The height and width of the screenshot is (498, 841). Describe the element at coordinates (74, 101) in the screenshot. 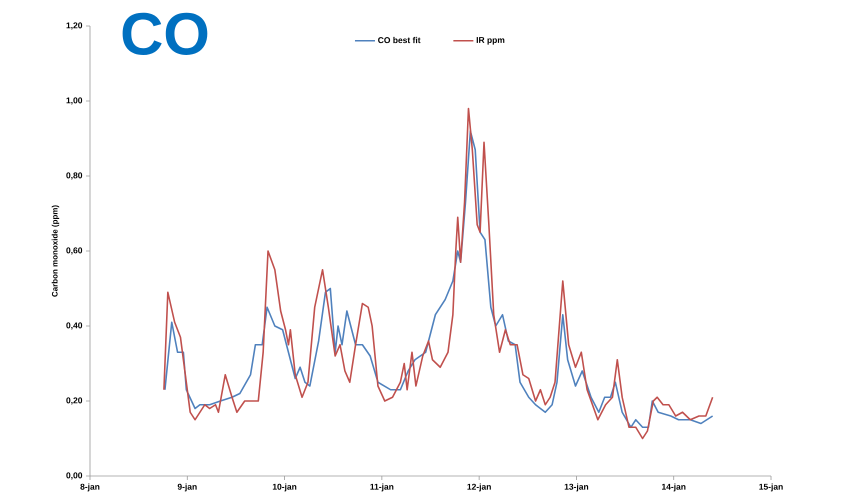

I see `y-tick-label: 1,00` at that location.